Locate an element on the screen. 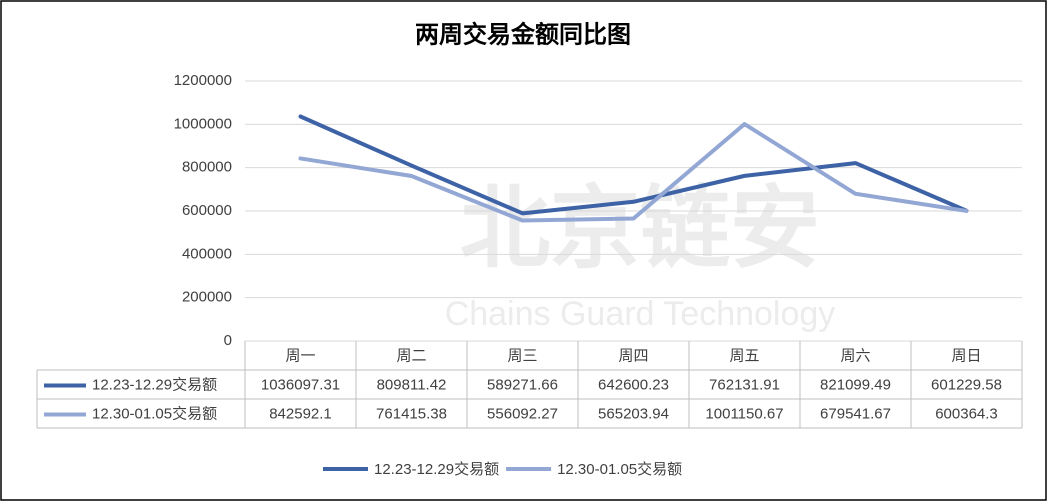 Image resolution: width=1047 pixels, height=501 pixels. data-label: 1001150.67 is located at coordinates (744, 413).